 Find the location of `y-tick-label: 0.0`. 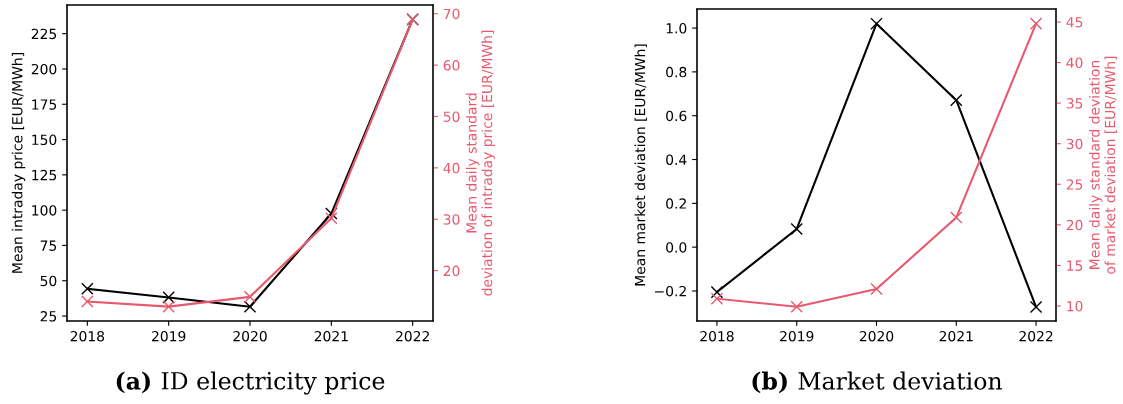

y-tick-label: 0.0 is located at coordinates (676, 247).